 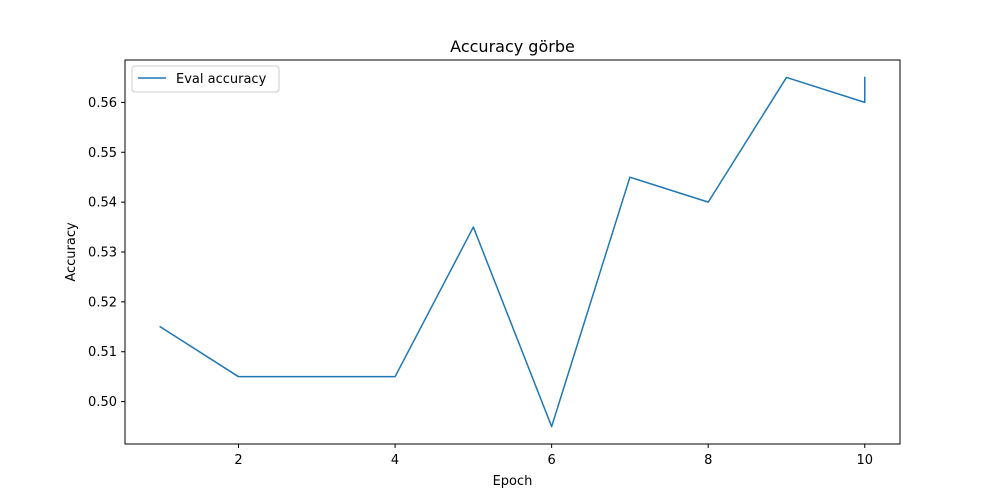 What do you see at coordinates (512, 46) in the screenshot?
I see `chart-title: Accuracy görbe` at bounding box center [512, 46].